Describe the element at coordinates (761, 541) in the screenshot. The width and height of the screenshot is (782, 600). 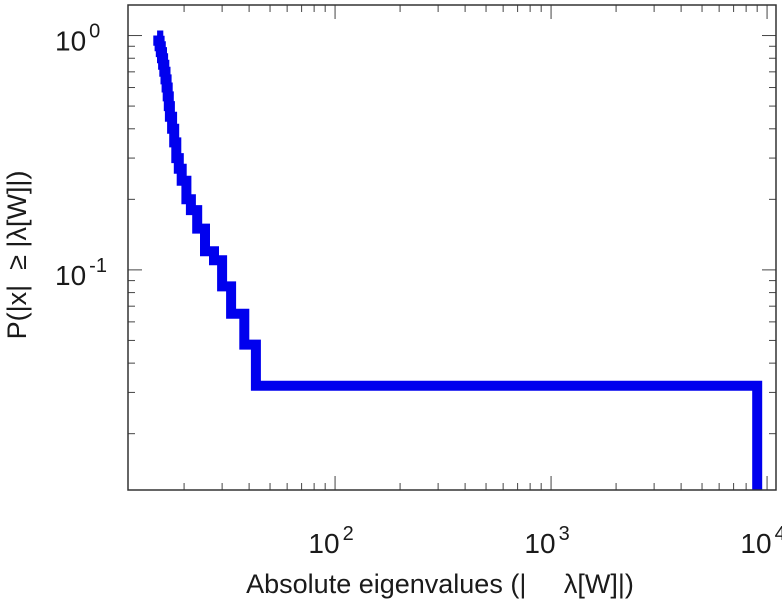
I see `x-tick-label: 10 4` at that location.